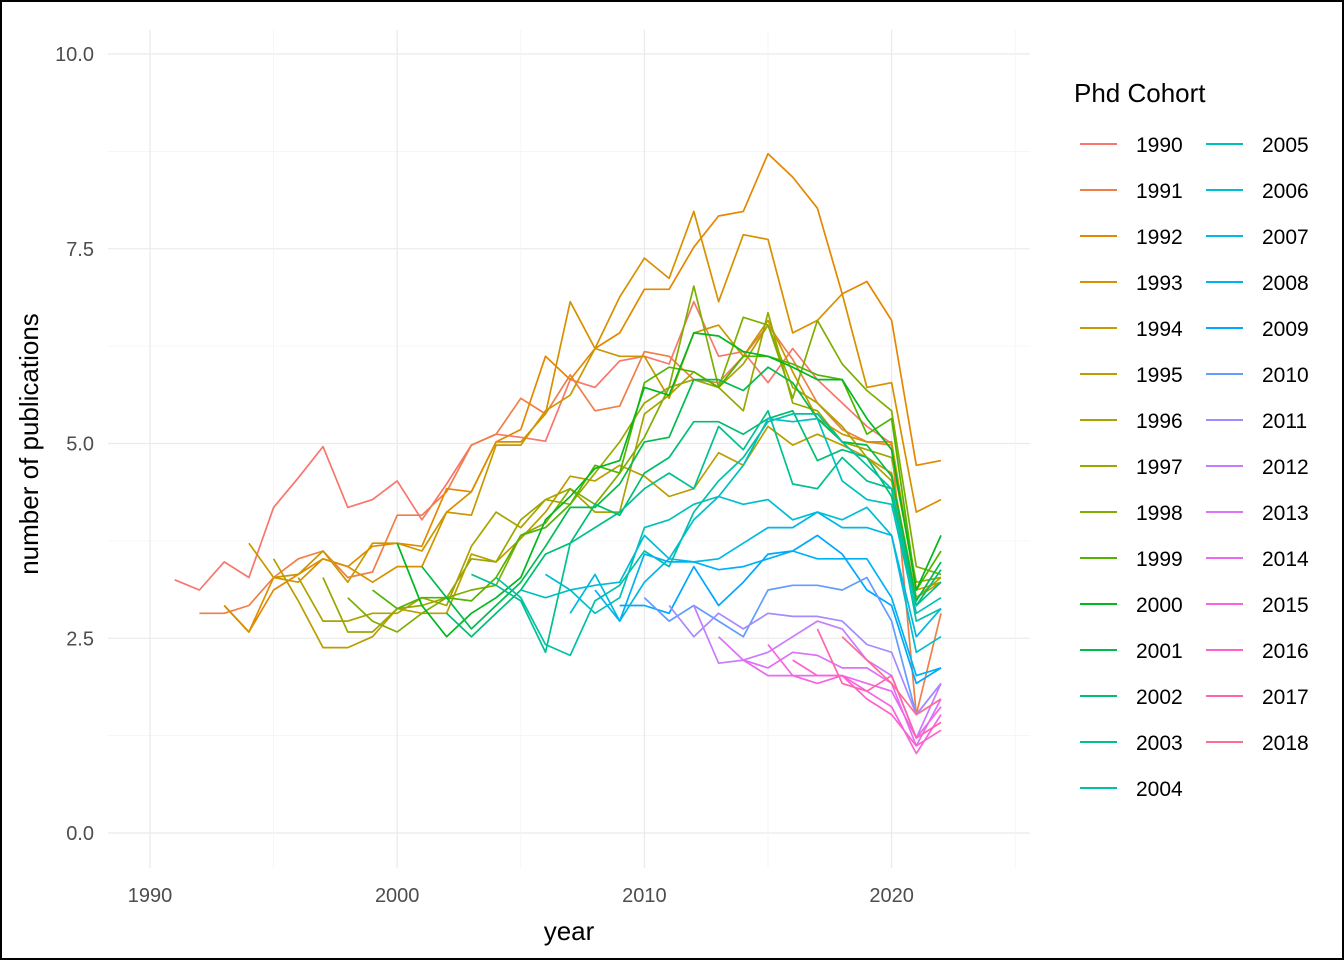 The height and width of the screenshot is (960, 1344). Describe the element at coordinates (1159, 651) in the screenshot. I see `legend-label: 2001` at that location.